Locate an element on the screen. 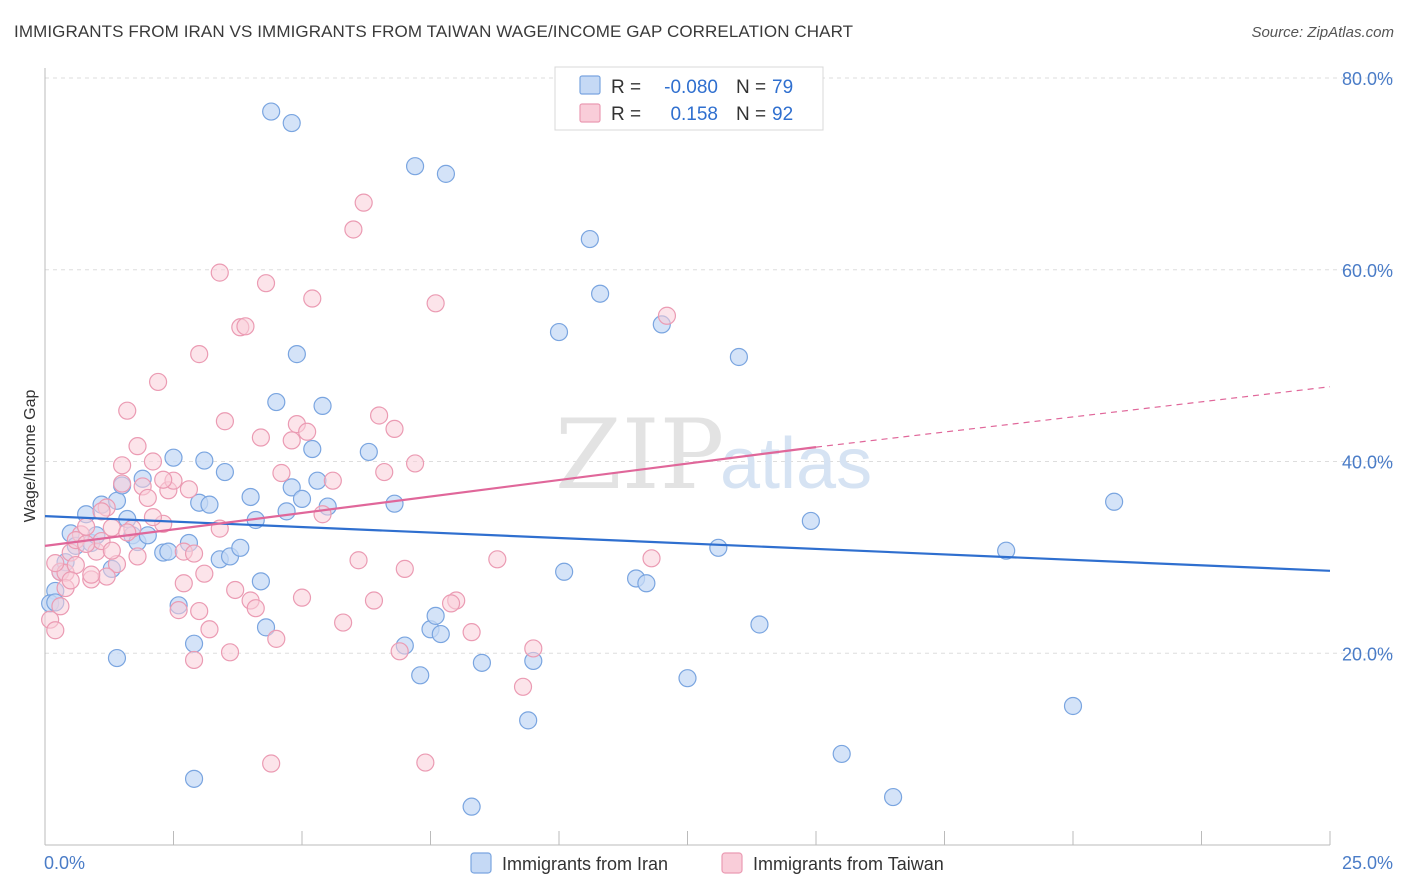 Image resolution: width=1406 pixels, height=892 pixels. x-tick-label-min: 0.0% is located at coordinates (64, 863).